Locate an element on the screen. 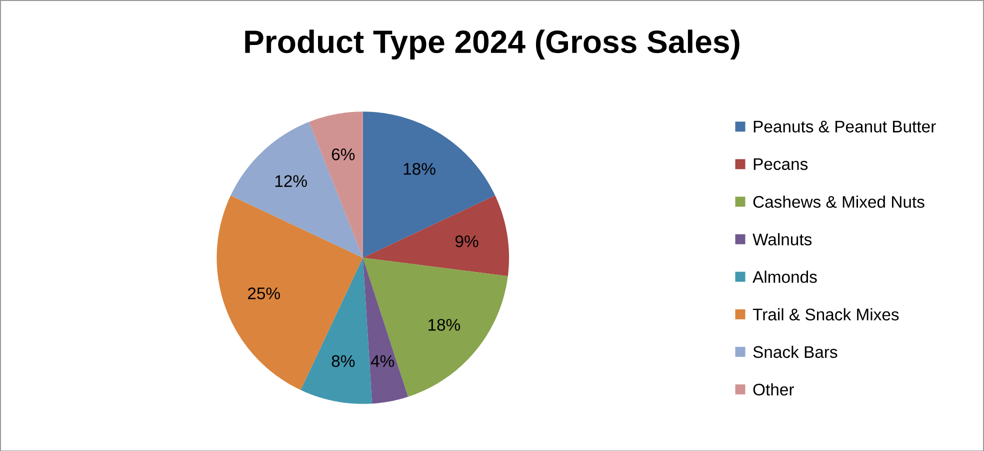  legend-label: Walnuts is located at coordinates (782, 239).